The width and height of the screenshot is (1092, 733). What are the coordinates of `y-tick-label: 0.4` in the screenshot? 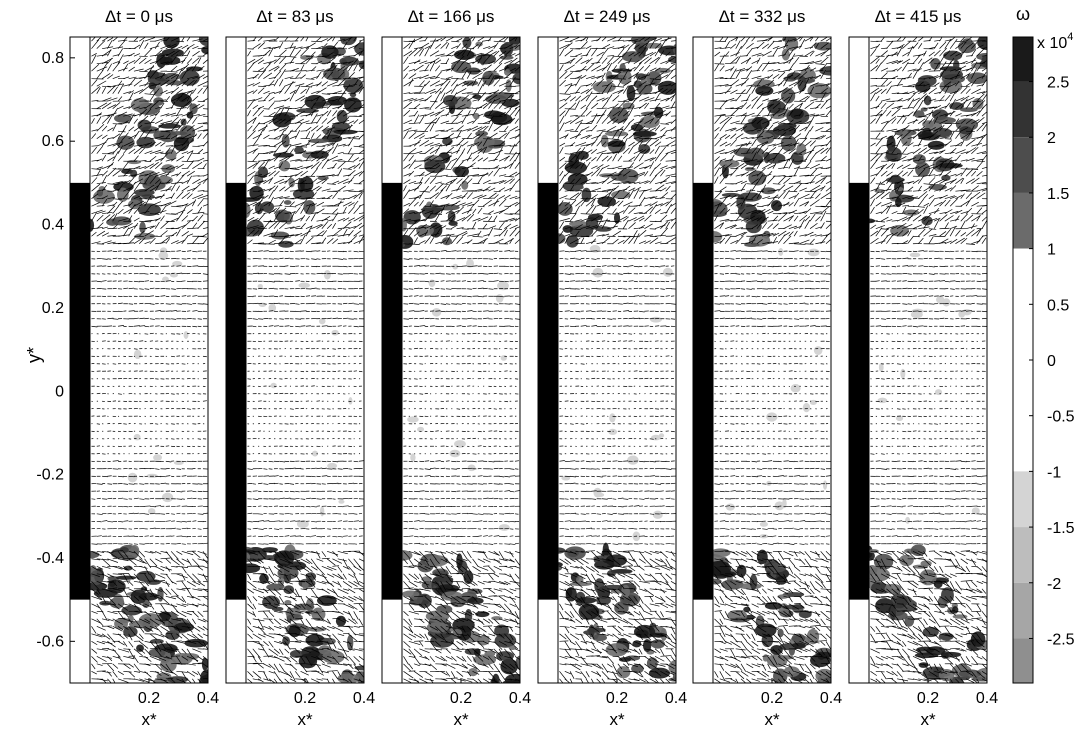 It's located at (53, 225).